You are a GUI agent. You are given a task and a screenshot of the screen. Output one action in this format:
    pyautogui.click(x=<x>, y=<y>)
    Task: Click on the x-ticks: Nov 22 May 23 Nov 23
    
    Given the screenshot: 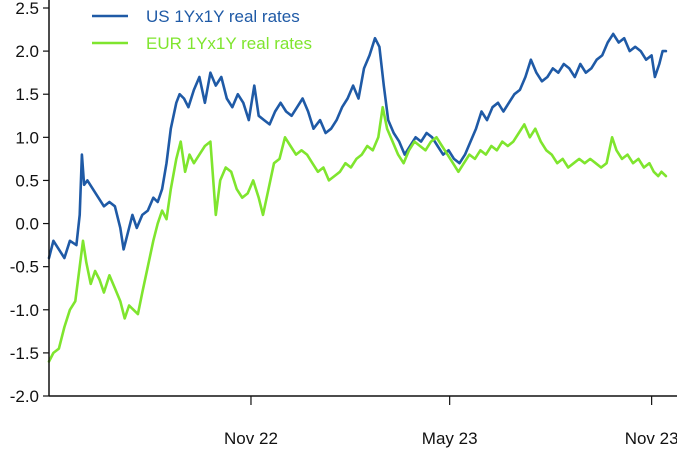 What is the action you would take?
    pyautogui.click(x=450, y=422)
    